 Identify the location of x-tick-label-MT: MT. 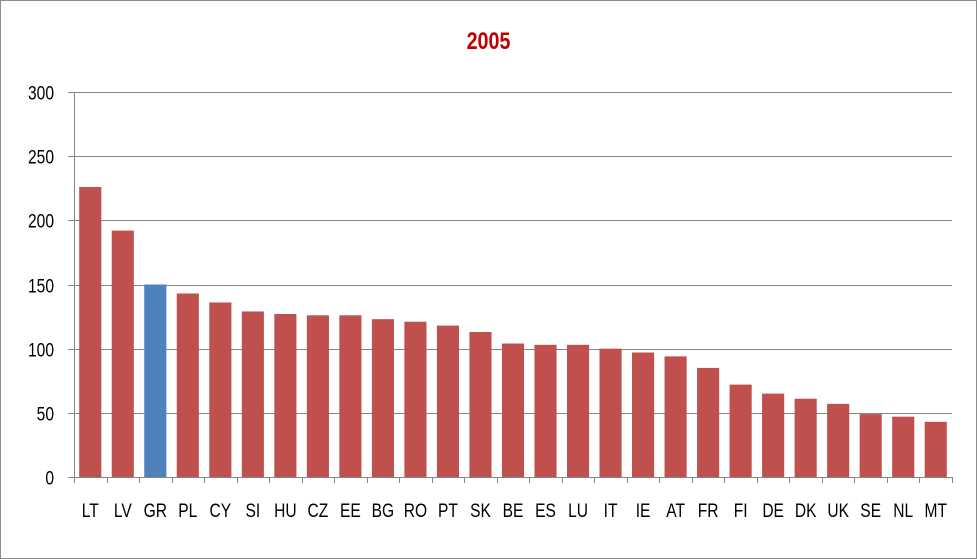
(935, 511).